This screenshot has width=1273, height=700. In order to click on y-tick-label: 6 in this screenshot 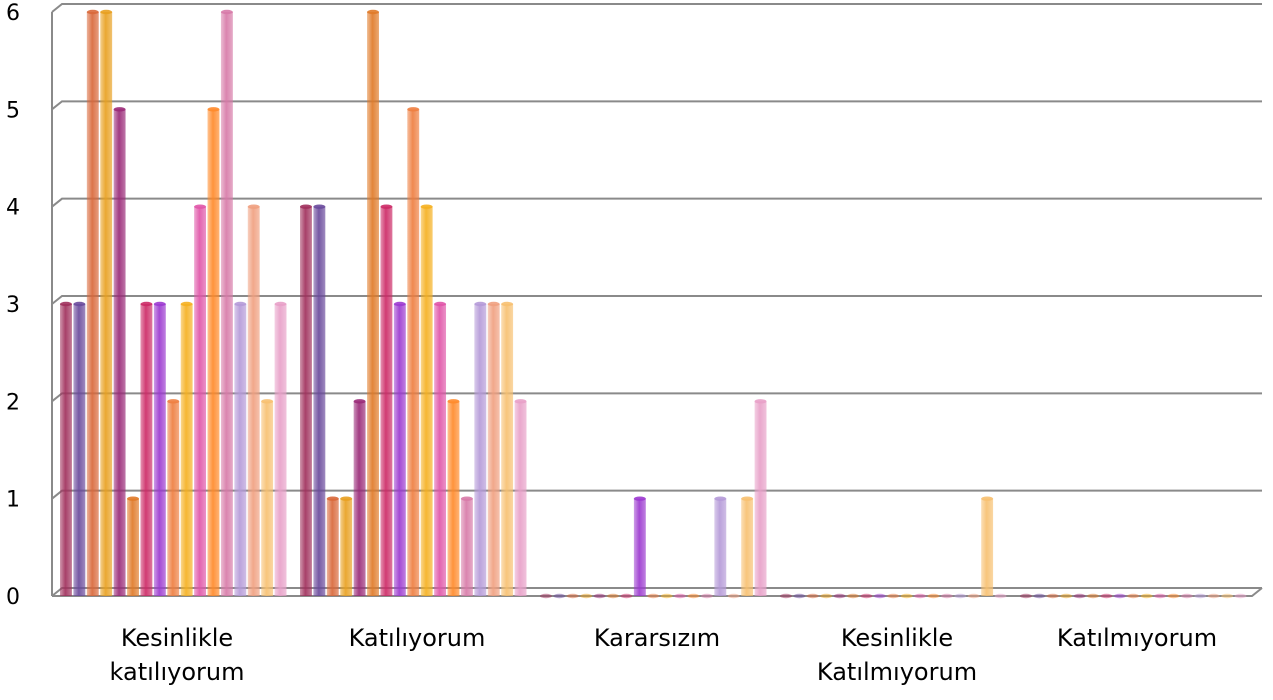, I will do `click(13, 13)`.